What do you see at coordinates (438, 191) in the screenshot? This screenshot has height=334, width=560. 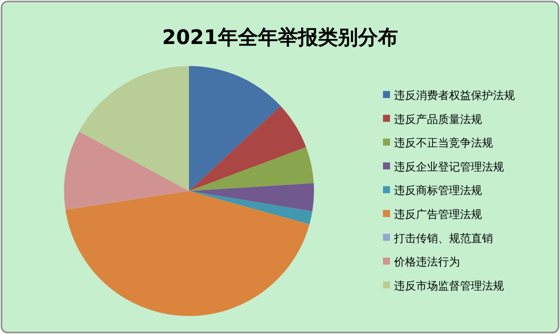 I see `legend-label: 违反商标管理法规` at bounding box center [438, 191].